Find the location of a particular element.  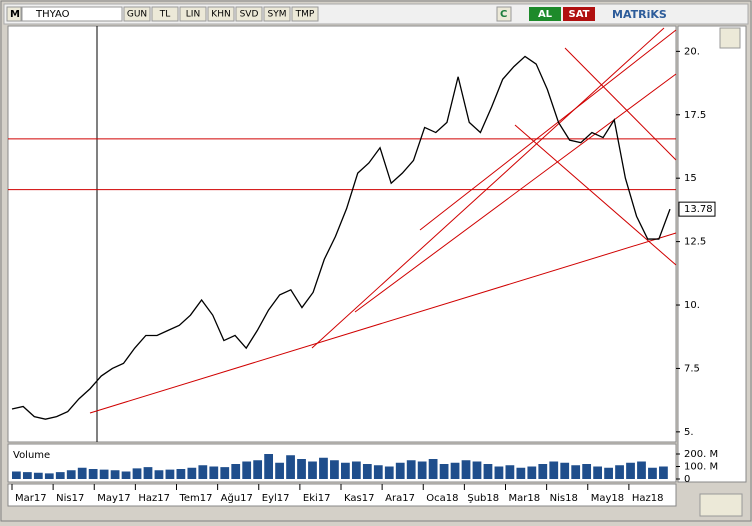

x-tick-label: Nis18 is located at coordinates (564, 498).